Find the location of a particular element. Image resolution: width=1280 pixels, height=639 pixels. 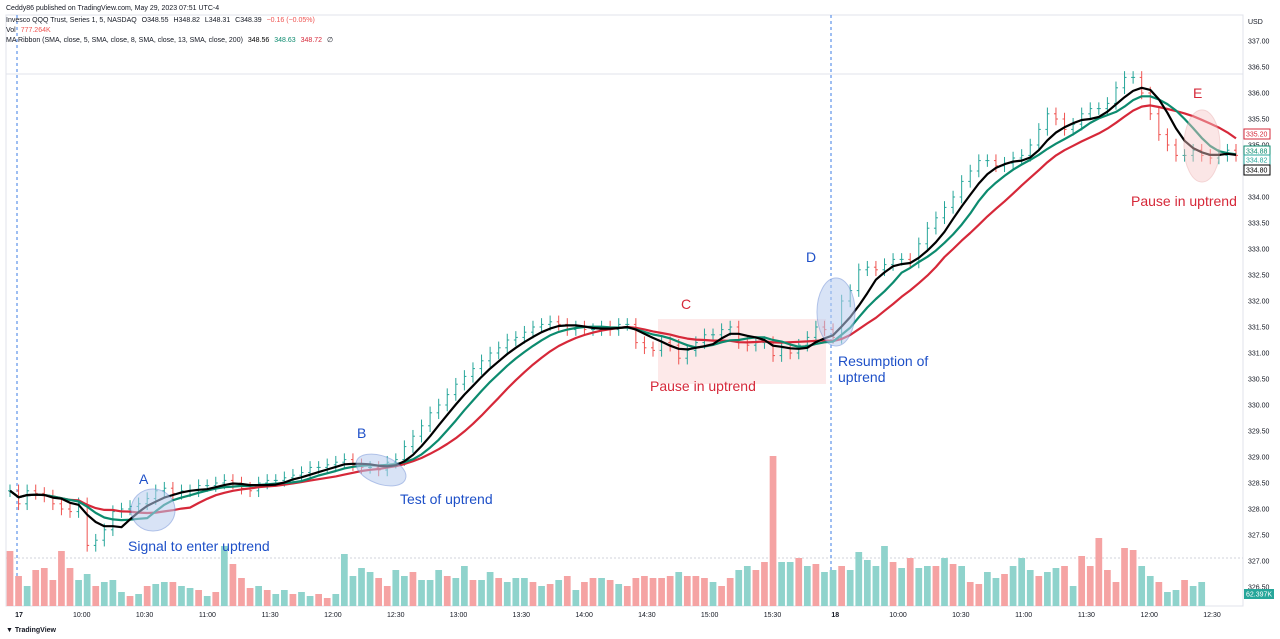

ohlc-open: O348.55 is located at coordinates (155, 20).